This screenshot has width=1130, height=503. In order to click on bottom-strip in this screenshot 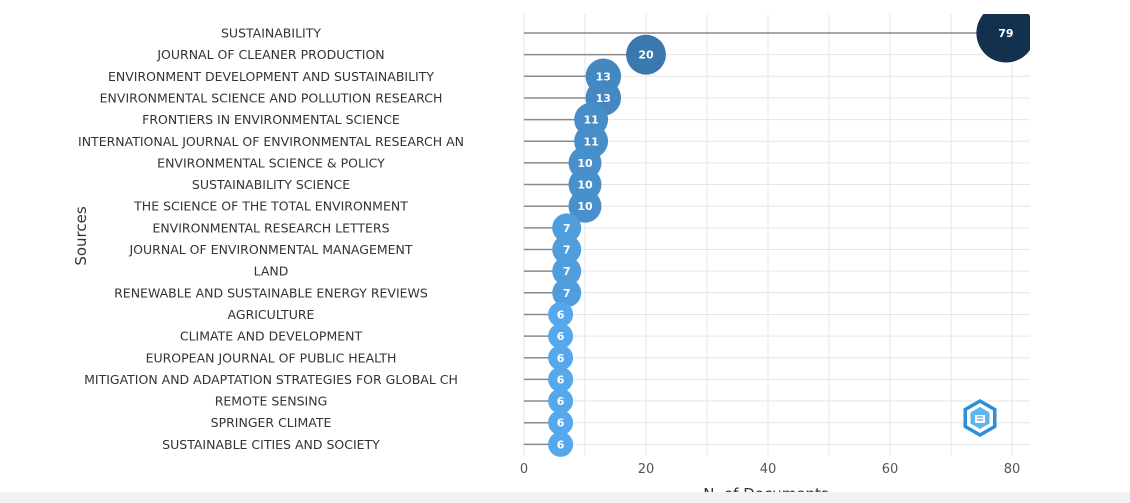, I will do `click(565, 497)`.